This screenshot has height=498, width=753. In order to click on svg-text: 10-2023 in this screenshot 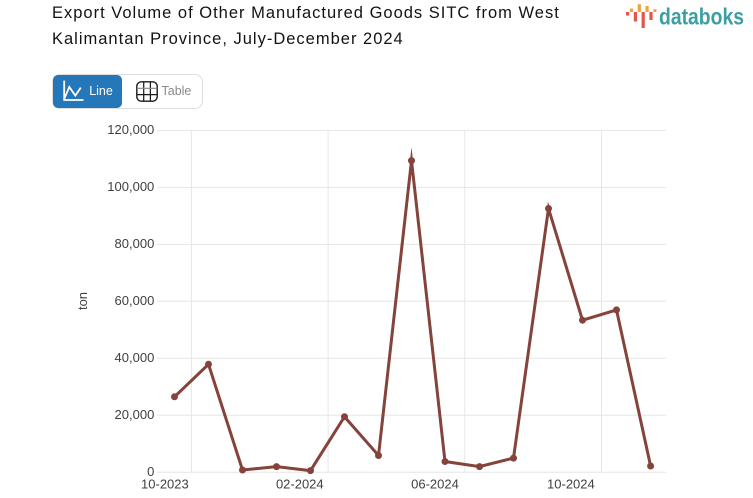, I will do `click(165, 484)`.